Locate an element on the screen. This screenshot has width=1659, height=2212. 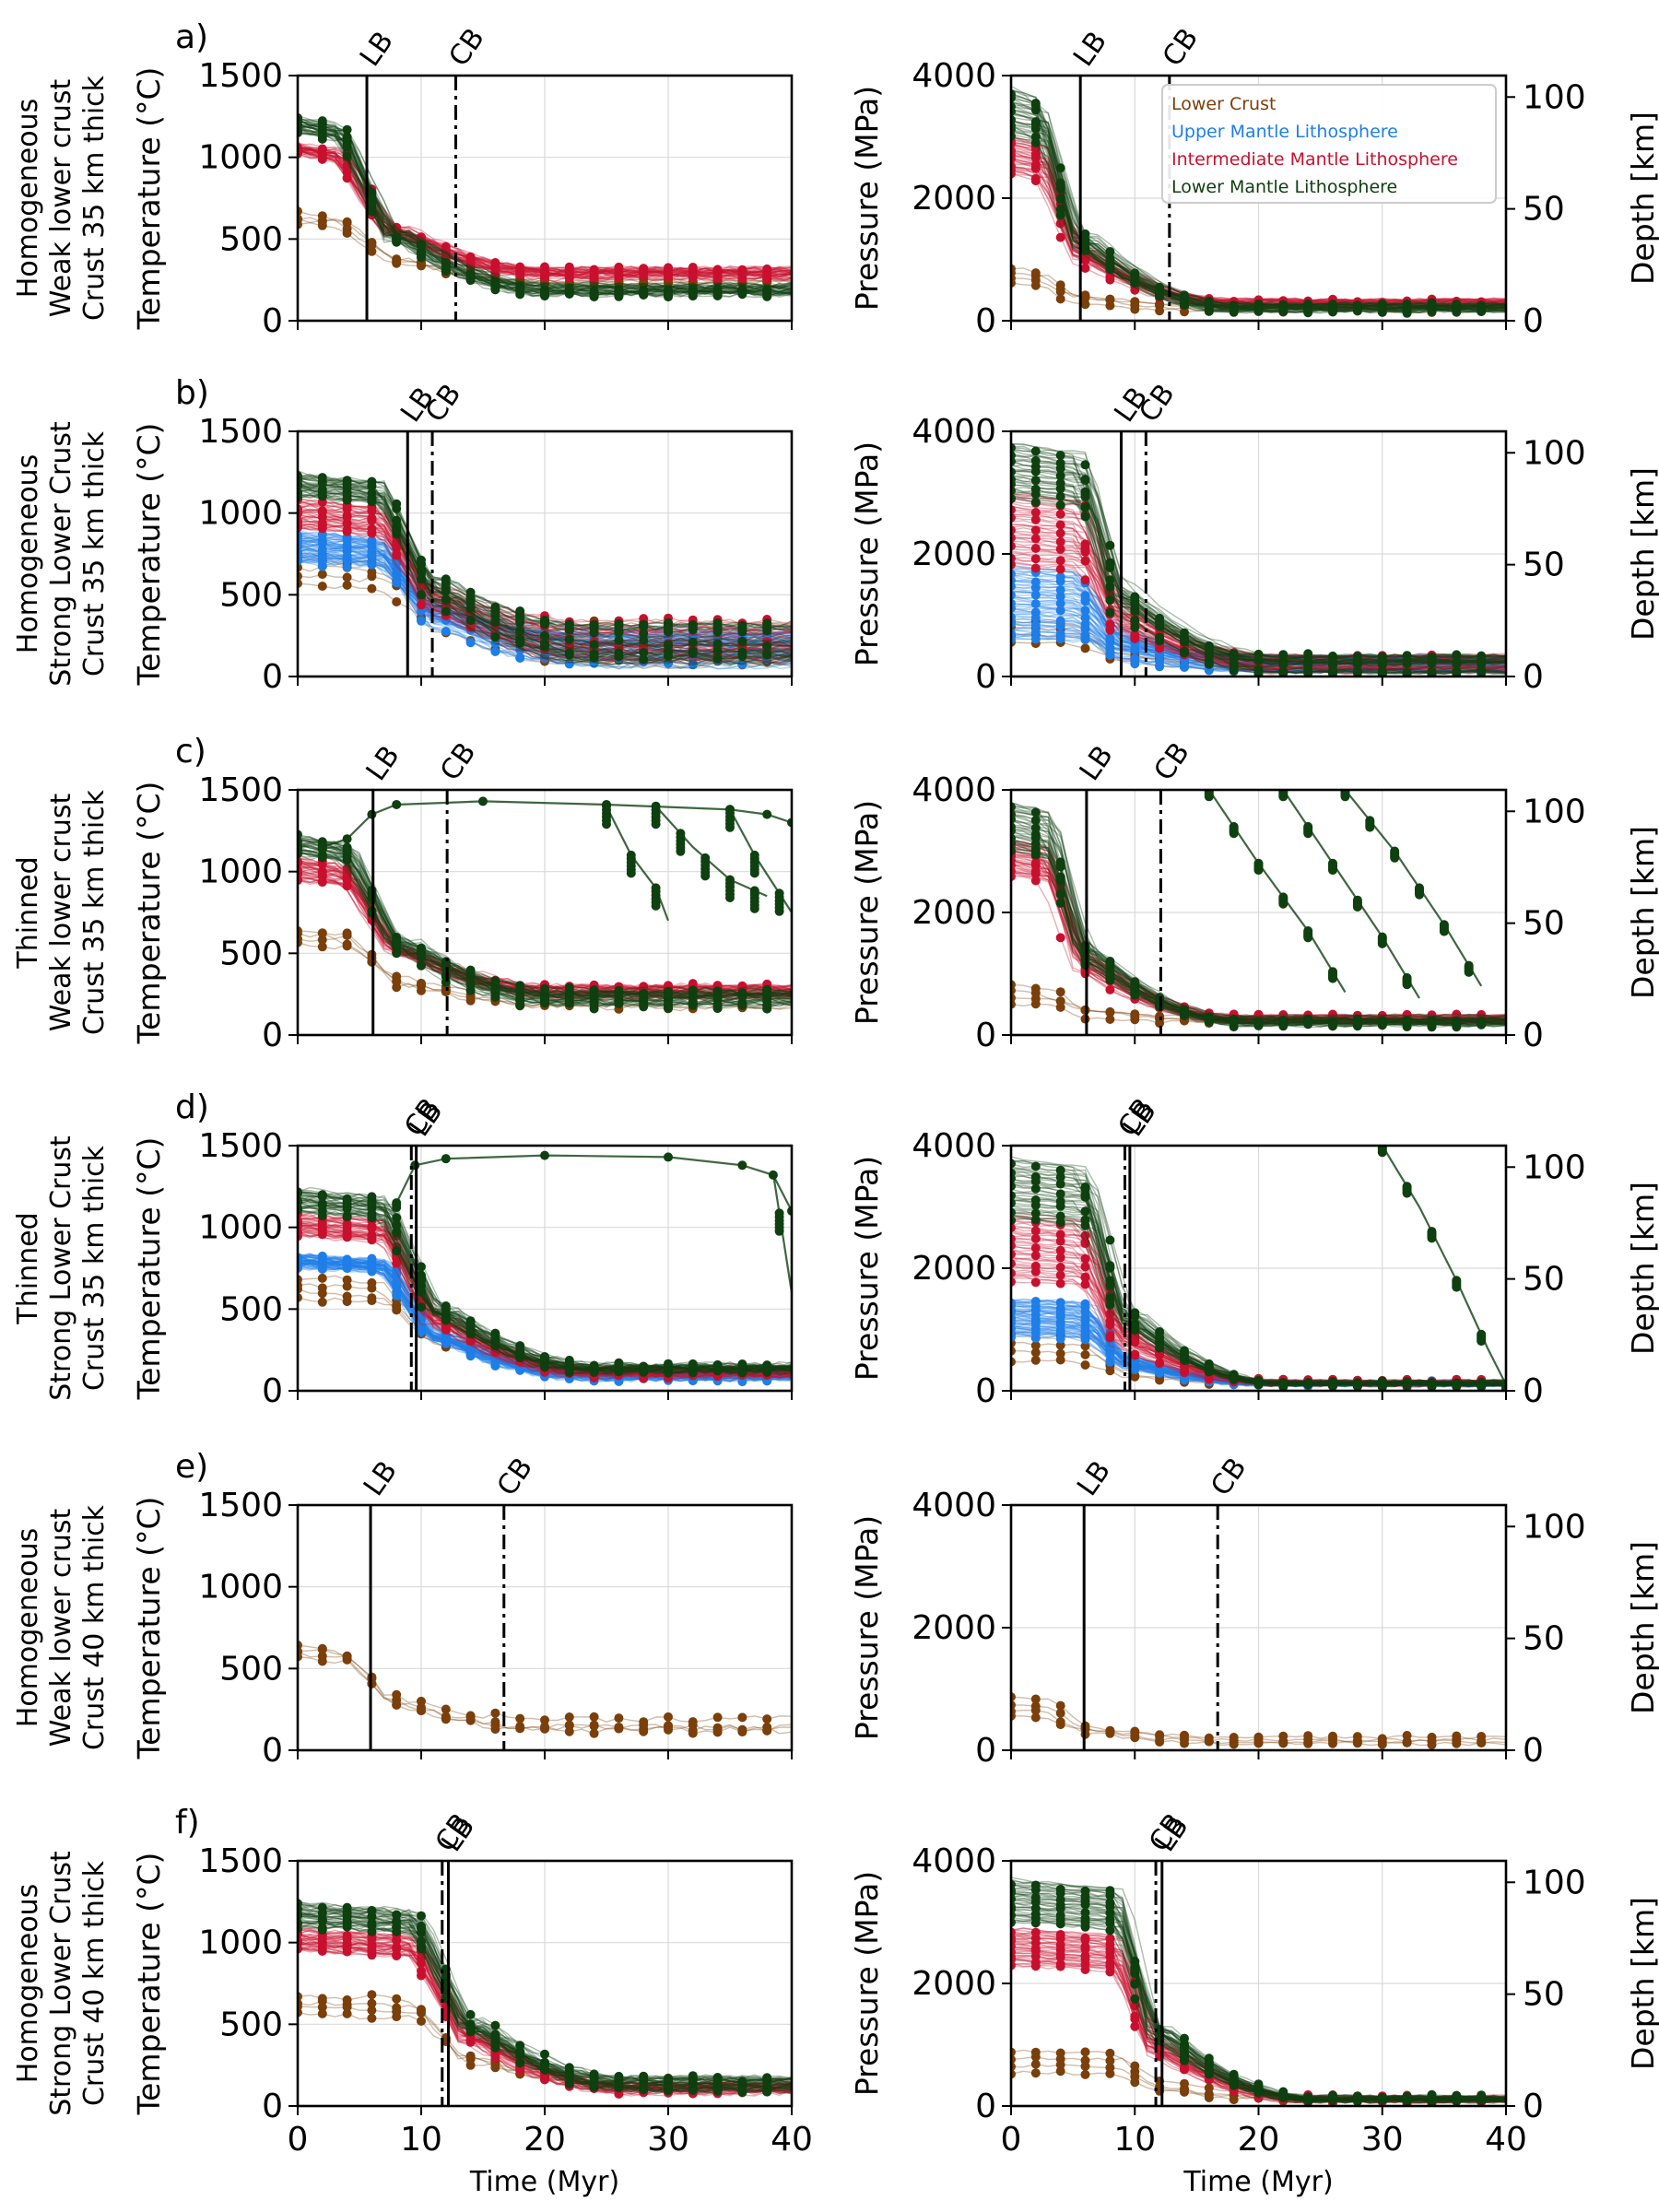
panel-label: b) is located at coordinates (192, 393).